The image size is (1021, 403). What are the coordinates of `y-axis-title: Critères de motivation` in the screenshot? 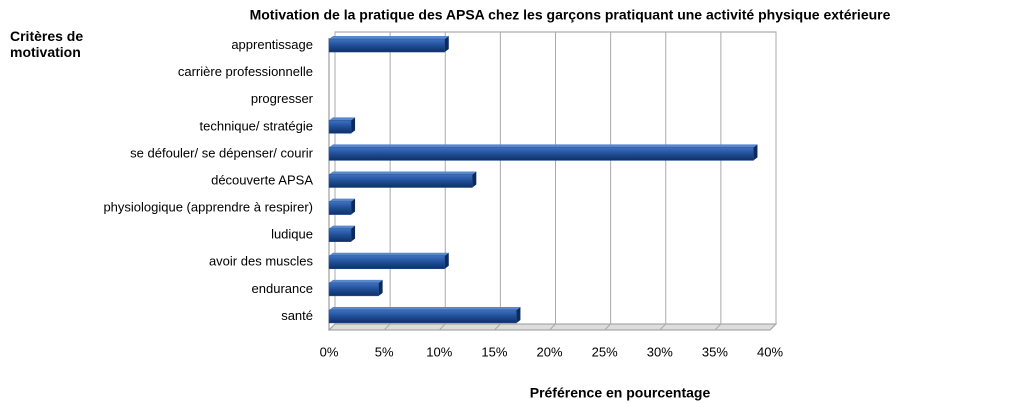 It's located at (47, 44).